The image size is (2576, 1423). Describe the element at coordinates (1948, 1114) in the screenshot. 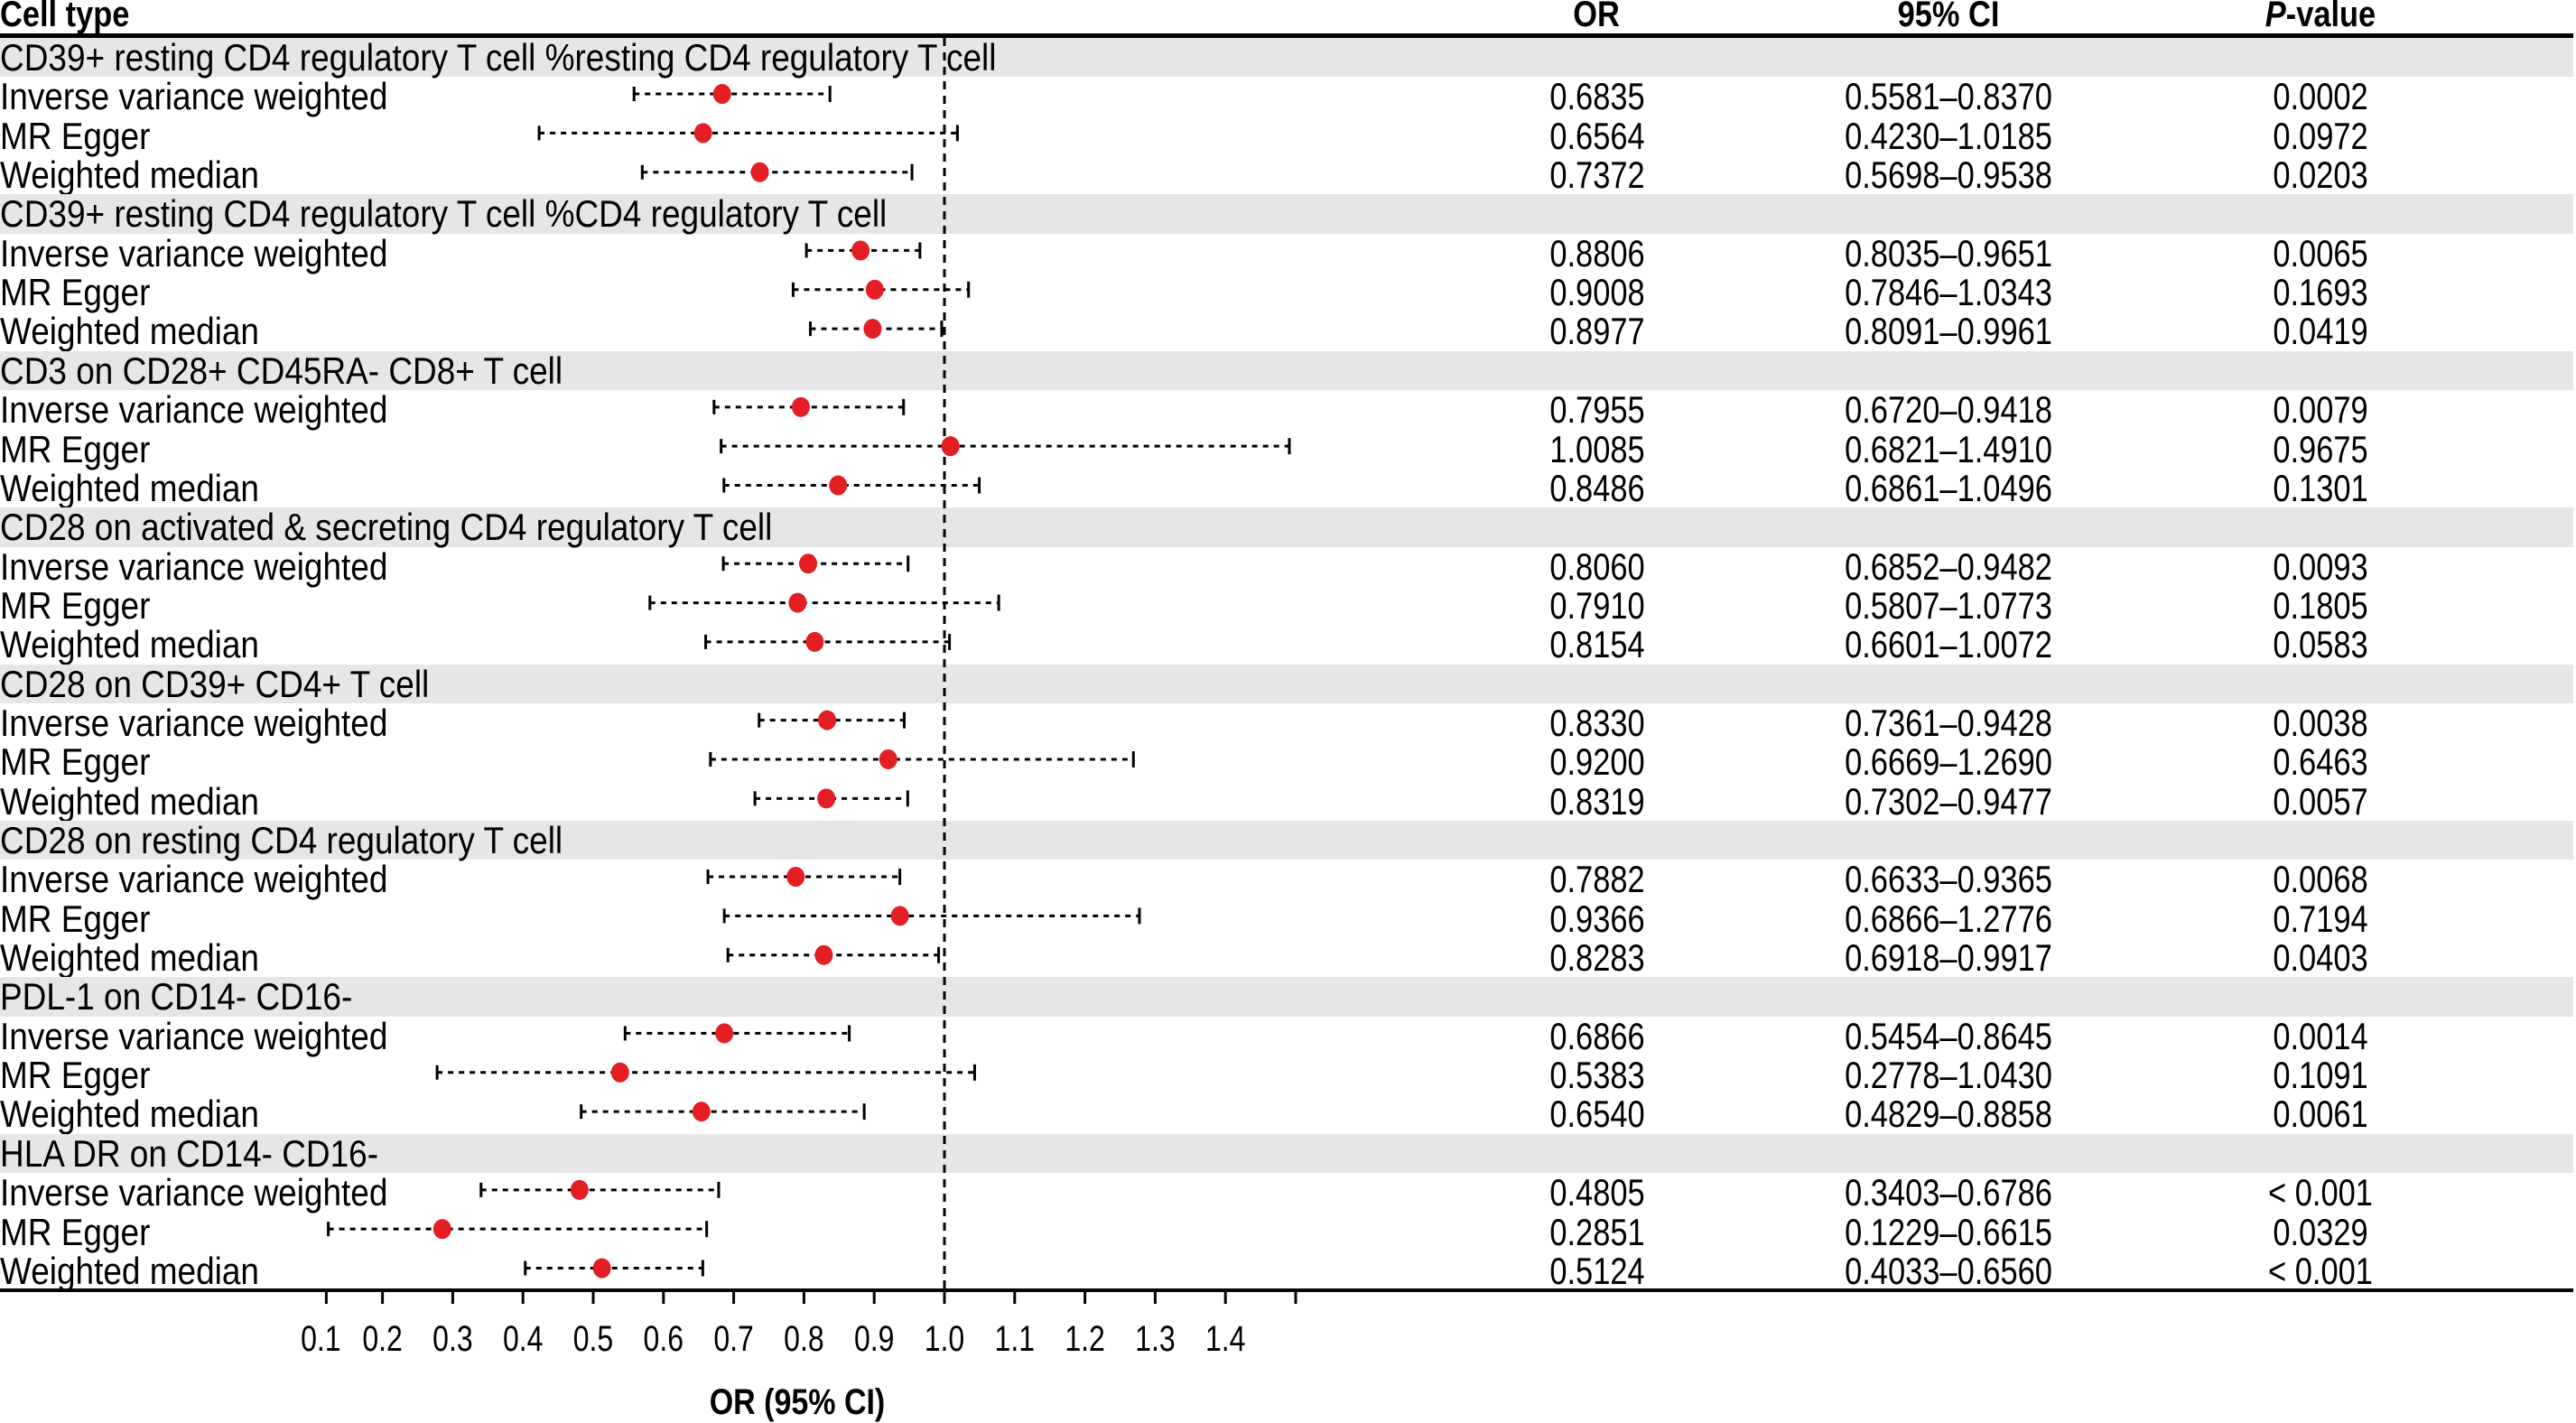

I see `ci-value: 0.4829–0.8858` at that location.